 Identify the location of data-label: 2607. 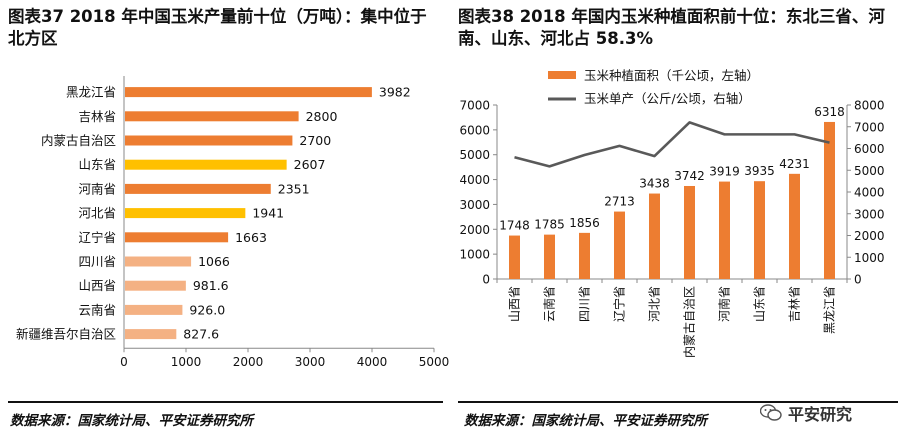
(310, 164).